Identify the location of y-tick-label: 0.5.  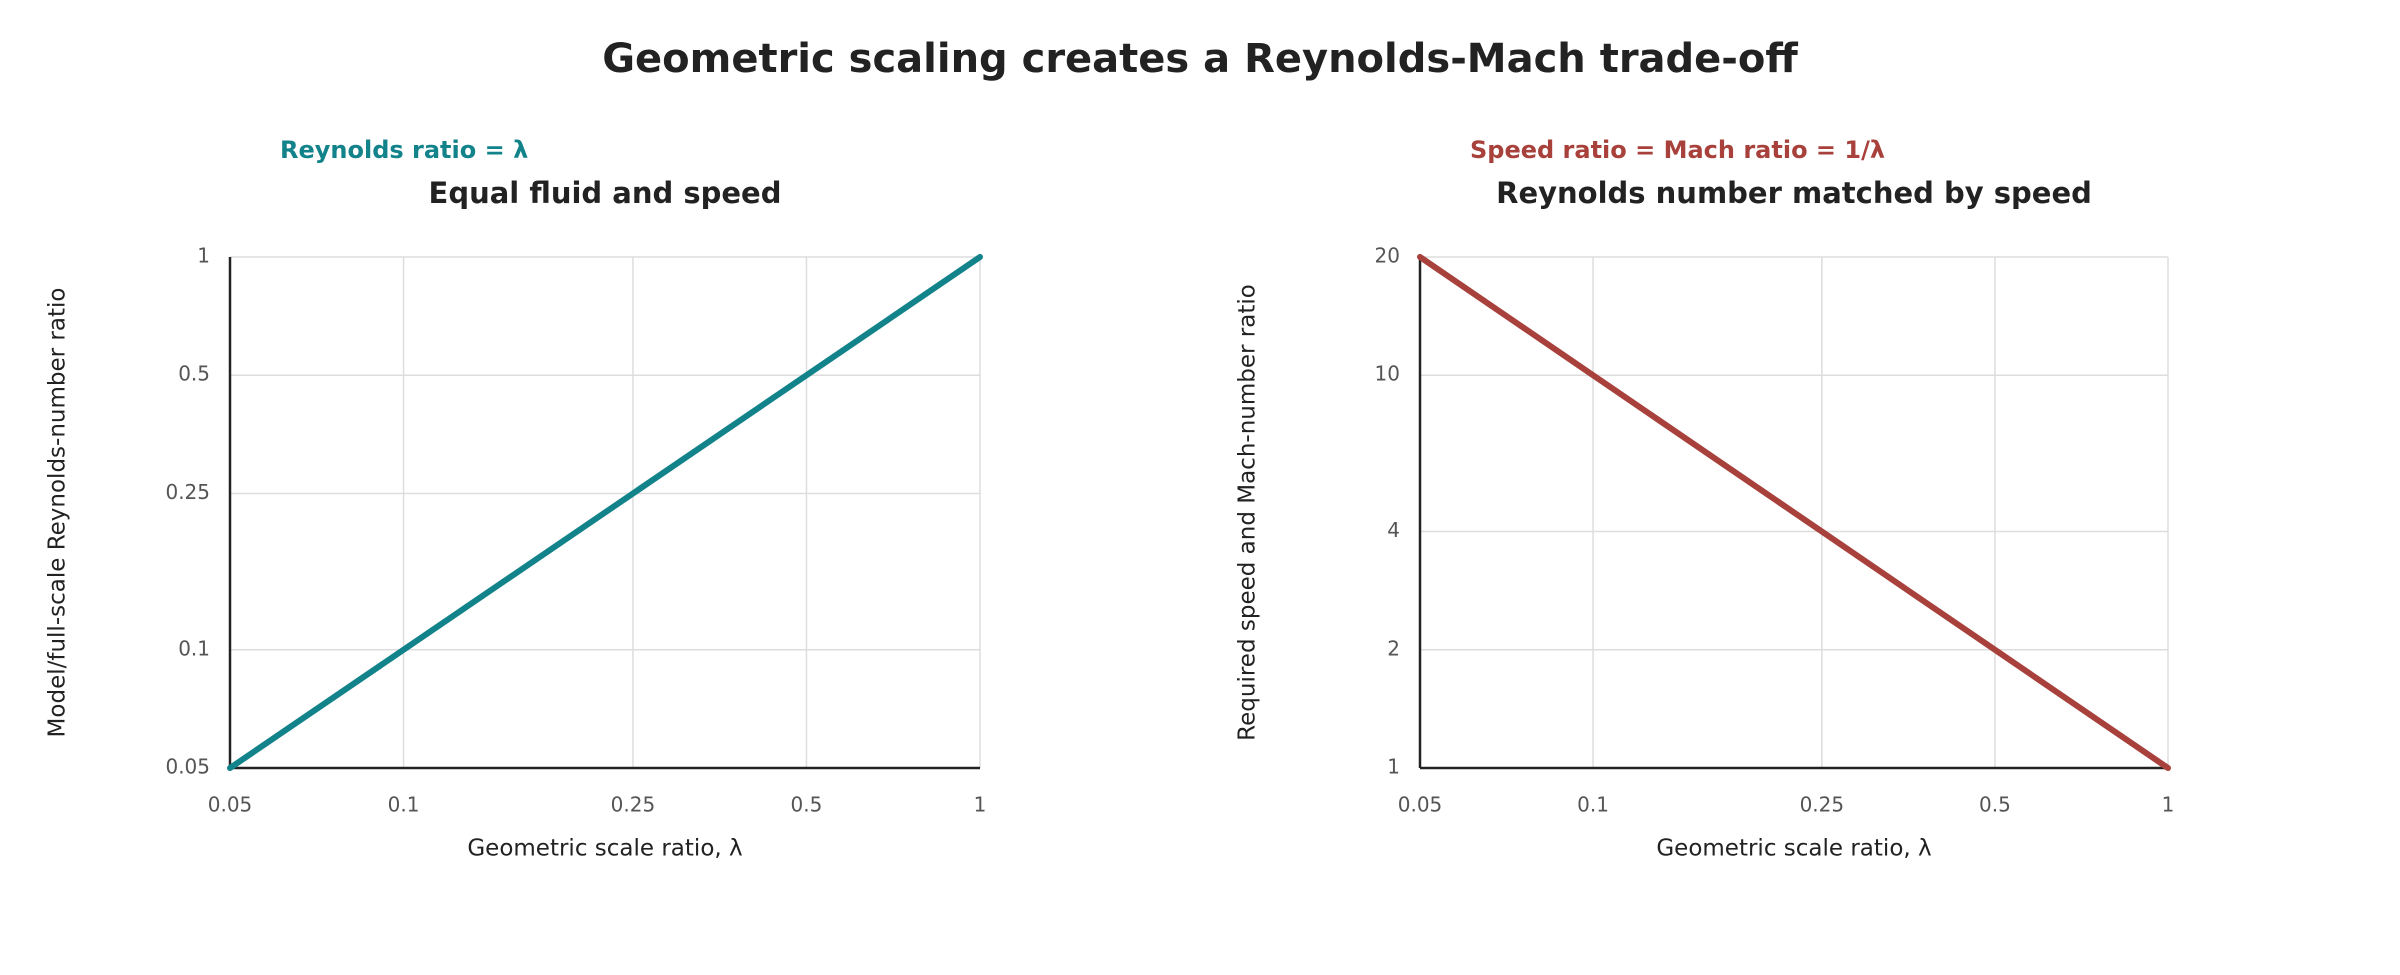
(194, 374).